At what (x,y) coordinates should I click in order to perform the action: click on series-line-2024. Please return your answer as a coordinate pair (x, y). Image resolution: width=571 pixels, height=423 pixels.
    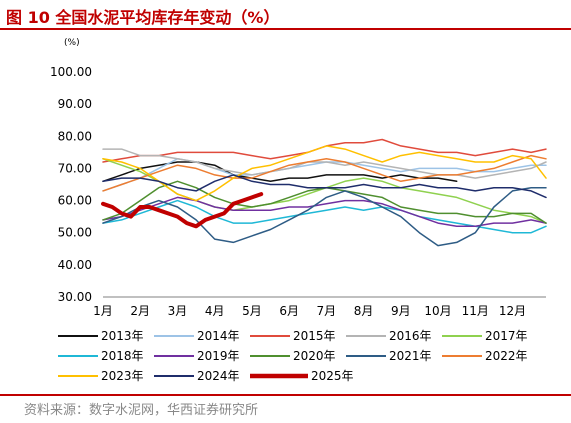
    Looking at the image, I should click on (324, 186).